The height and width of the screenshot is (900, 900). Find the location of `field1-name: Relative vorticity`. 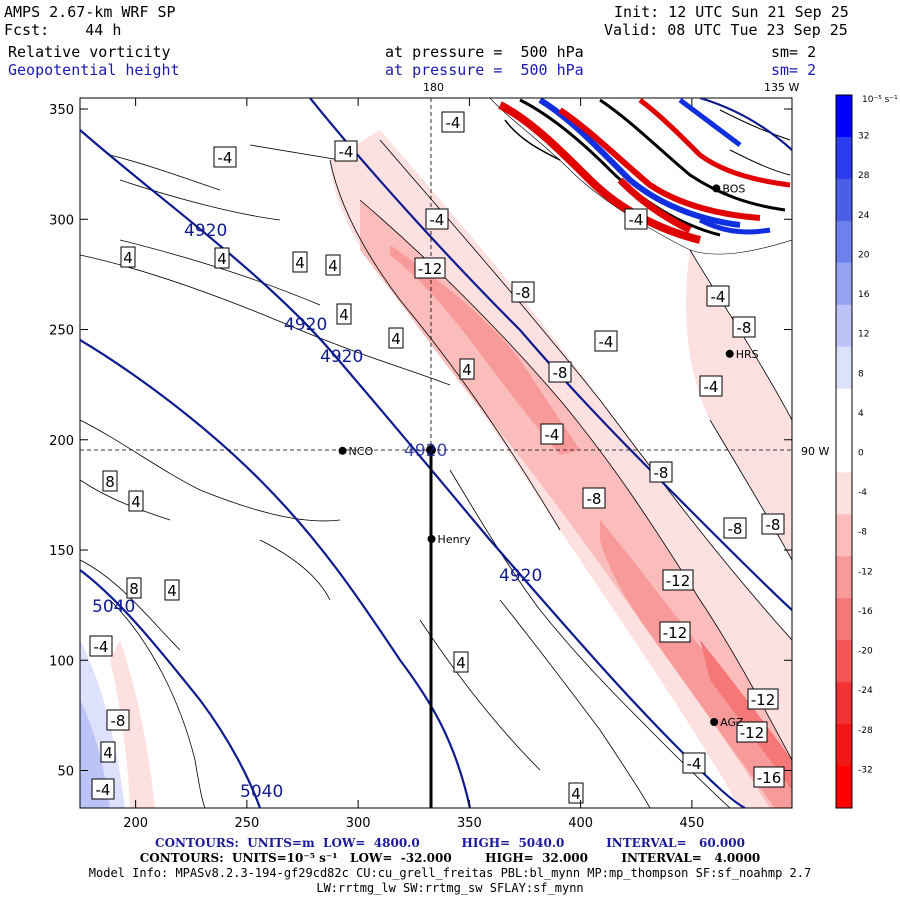

field1-name: Relative vorticity is located at coordinates (89, 52).